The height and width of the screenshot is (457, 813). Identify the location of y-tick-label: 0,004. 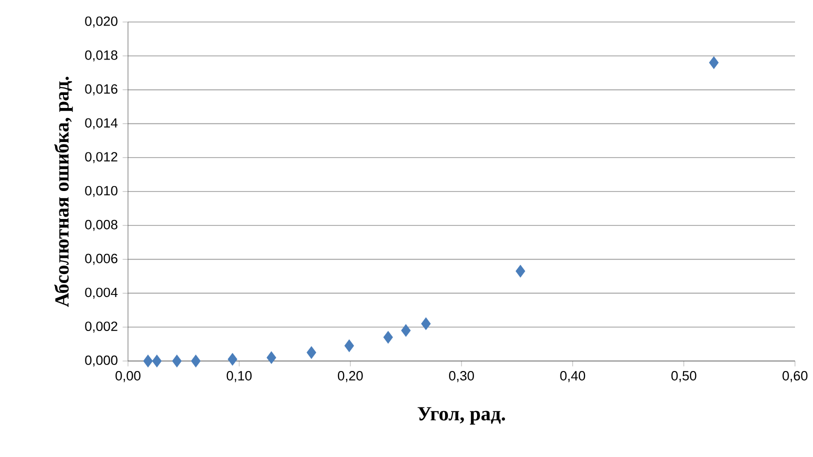
(101, 293).